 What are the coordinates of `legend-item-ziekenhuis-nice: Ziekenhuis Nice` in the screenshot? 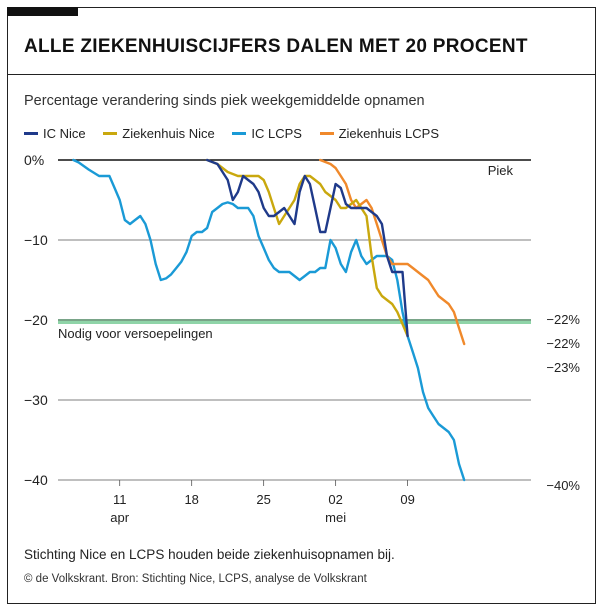 It's located at (159, 133).